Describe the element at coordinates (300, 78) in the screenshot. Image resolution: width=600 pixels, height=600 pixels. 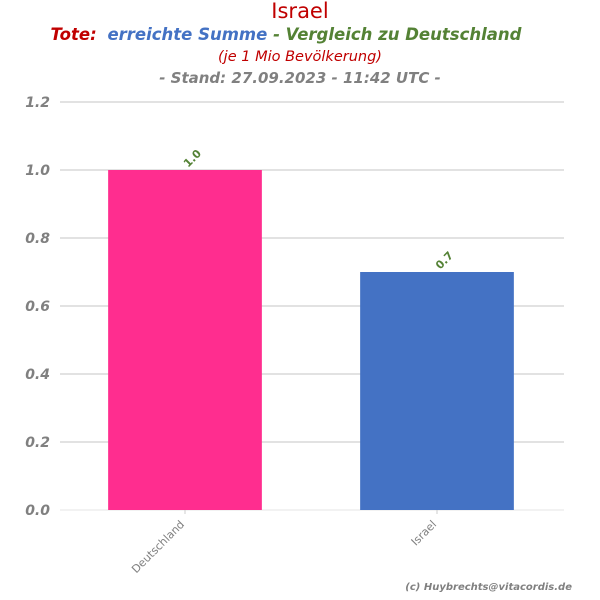
I see `chart-stand: - Stand: 27.09.2023 - 11:42 UTC -` at that location.